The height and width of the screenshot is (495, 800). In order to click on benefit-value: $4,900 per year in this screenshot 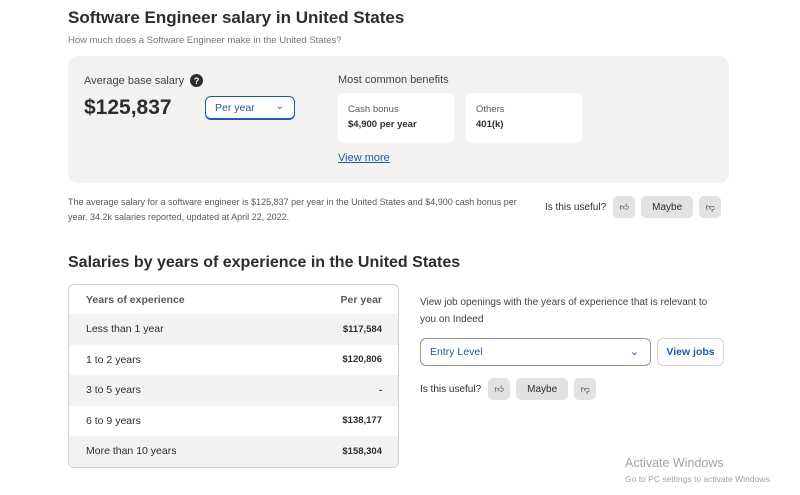, I will do `click(382, 124)`.